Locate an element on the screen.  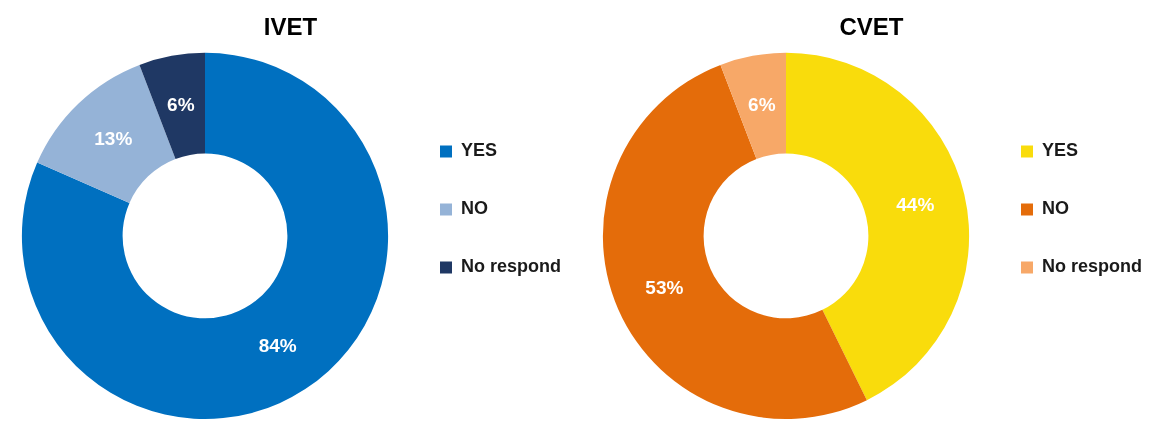
chart-title: IVET is located at coordinates (290, 27).